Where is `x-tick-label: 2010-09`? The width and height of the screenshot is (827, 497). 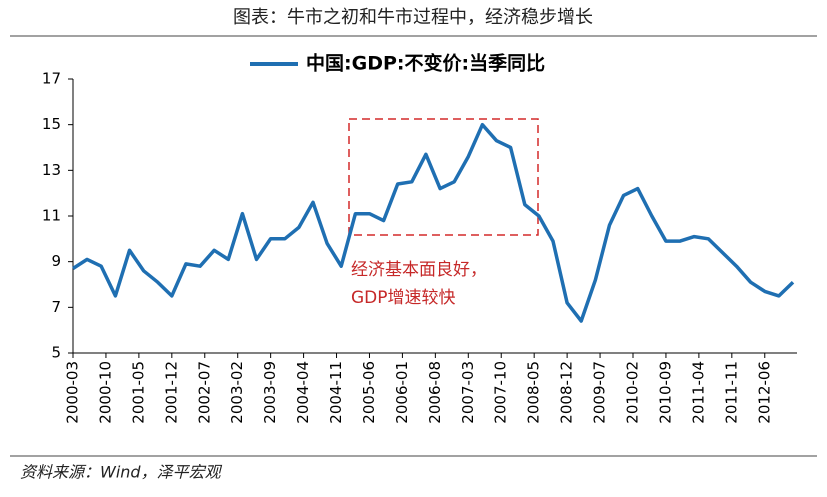
x-tick-label: 2010-09 is located at coordinates (665, 392).